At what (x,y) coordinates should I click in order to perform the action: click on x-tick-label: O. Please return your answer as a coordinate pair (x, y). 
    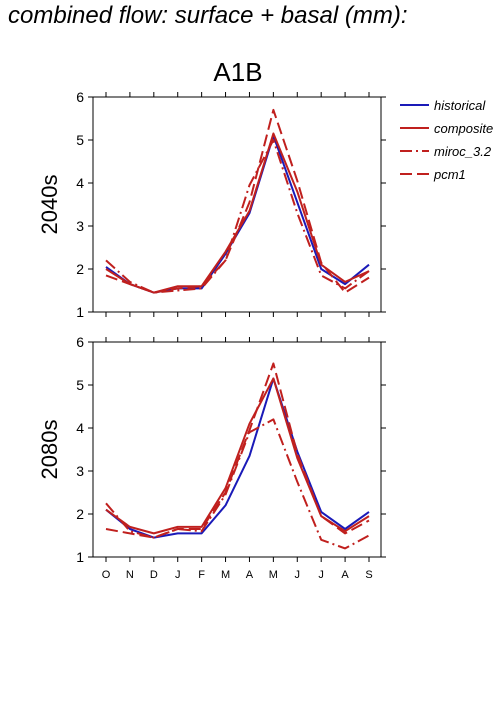
    Looking at the image, I should click on (106, 575).